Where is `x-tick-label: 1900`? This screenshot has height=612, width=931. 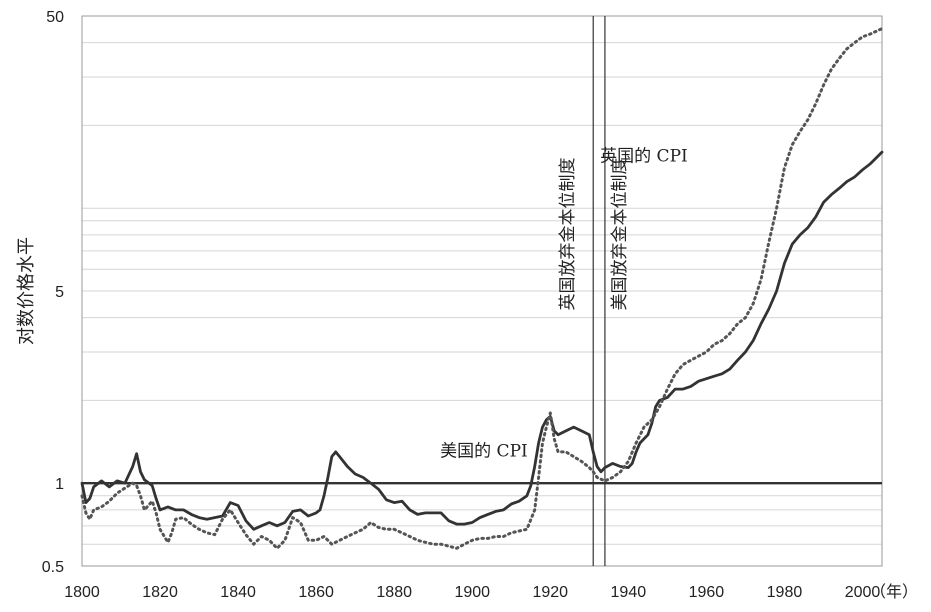 x-tick-label: 1900 is located at coordinates (472, 592).